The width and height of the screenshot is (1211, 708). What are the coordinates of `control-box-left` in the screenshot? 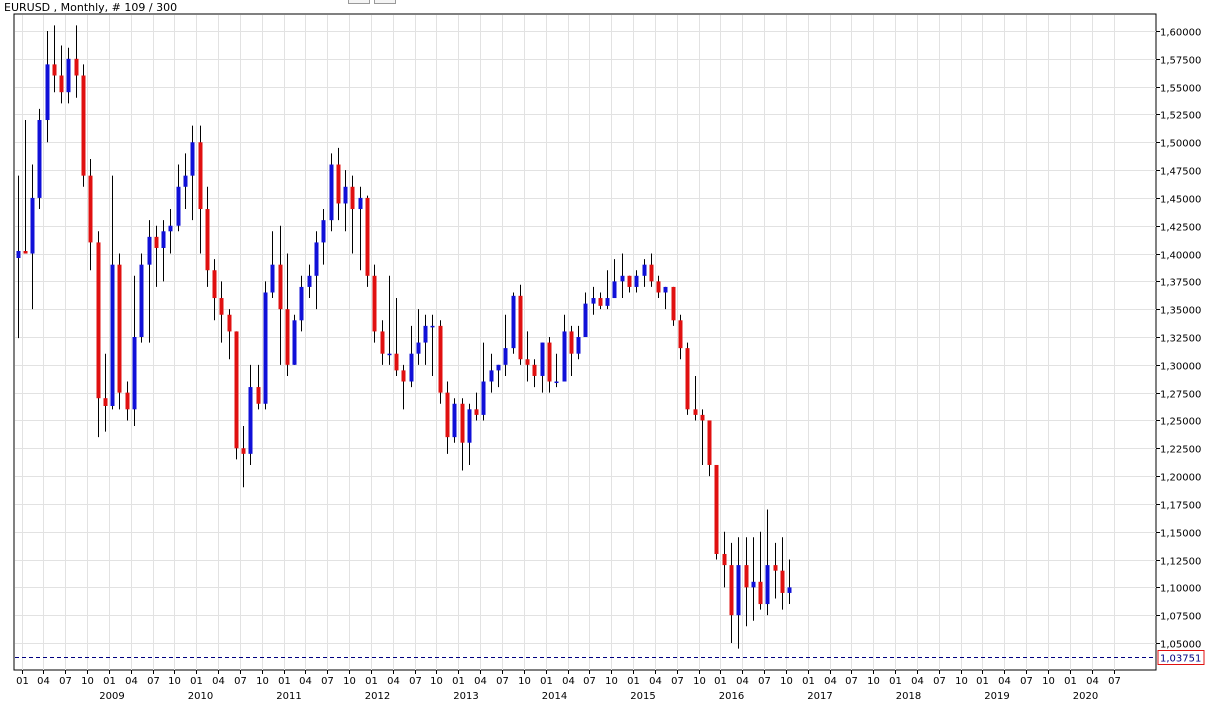 It's located at (359, 2).